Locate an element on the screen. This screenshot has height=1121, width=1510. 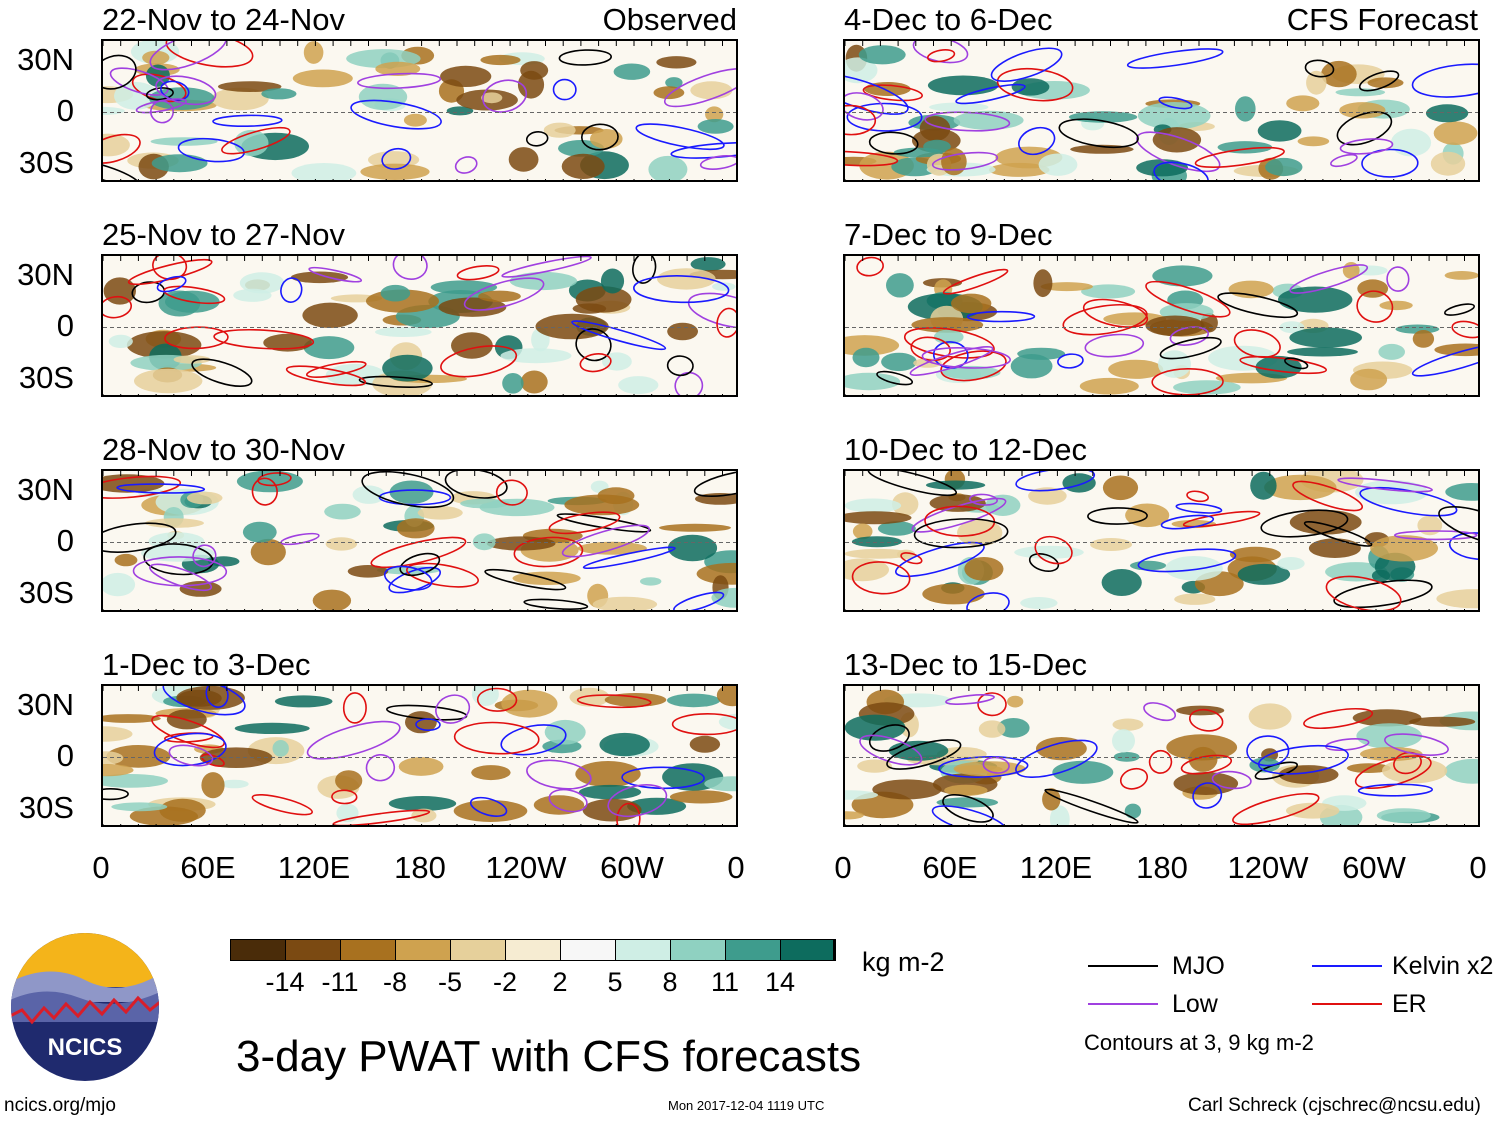
map-area is located at coordinates (419, 540).